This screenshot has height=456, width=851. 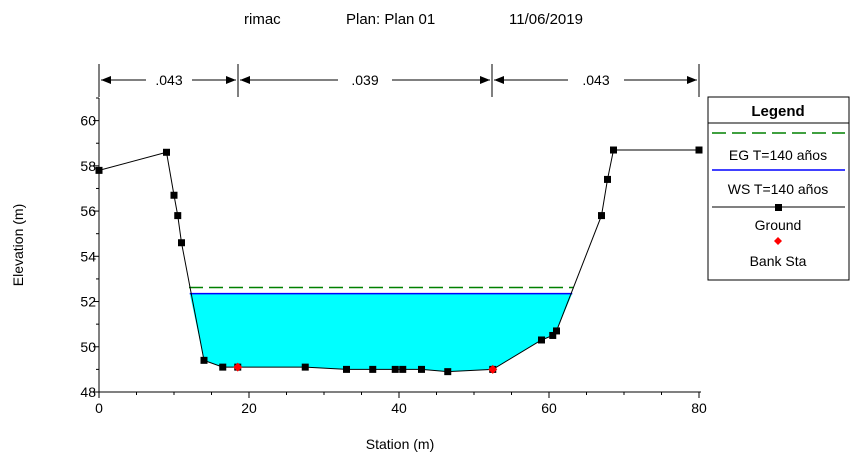 I want to click on chart-title: rimac Plan: Plan 01 11/06/2019, so click(x=413, y=19).